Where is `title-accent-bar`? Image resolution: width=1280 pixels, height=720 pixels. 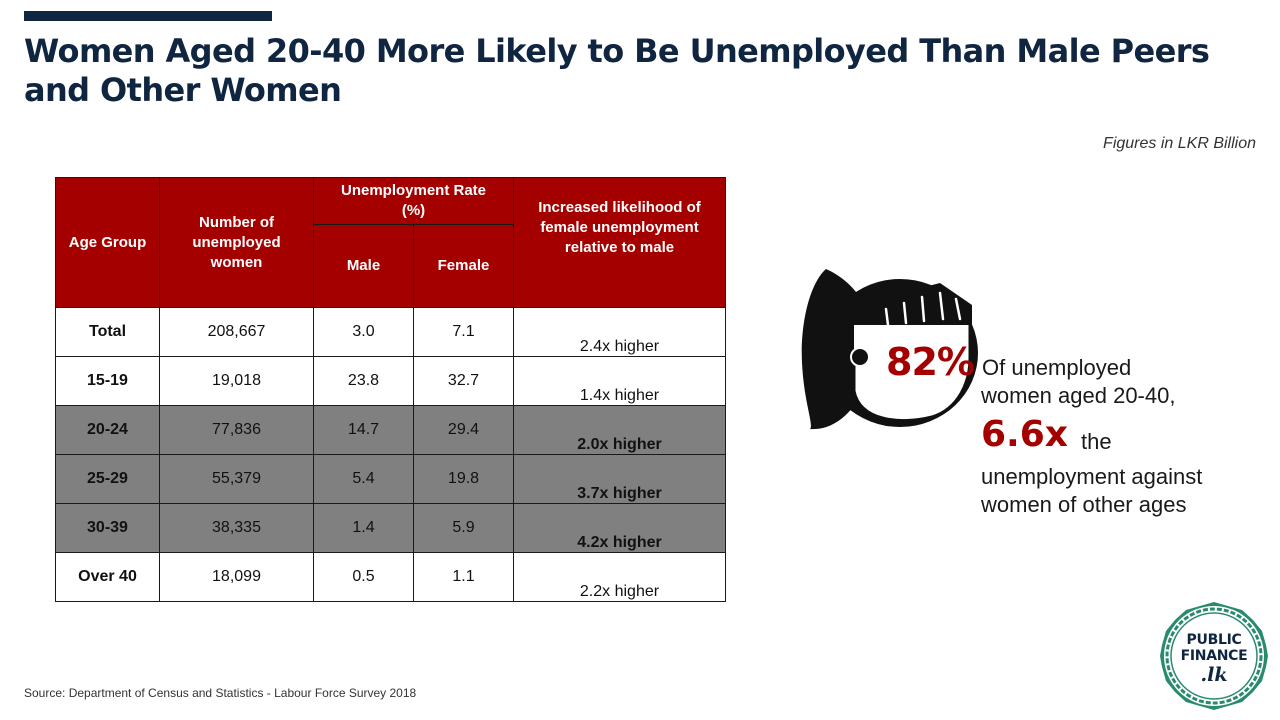 title-accent-bar is located at coordinates (148, 16).